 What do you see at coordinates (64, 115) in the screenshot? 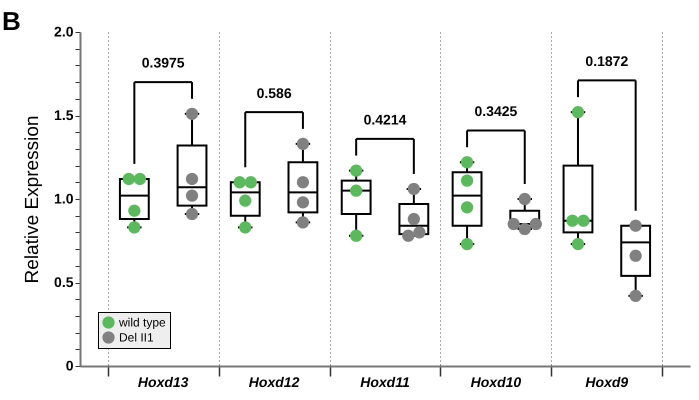
I see `y-tick-label: 1.5` at bounding box center [64, 115].